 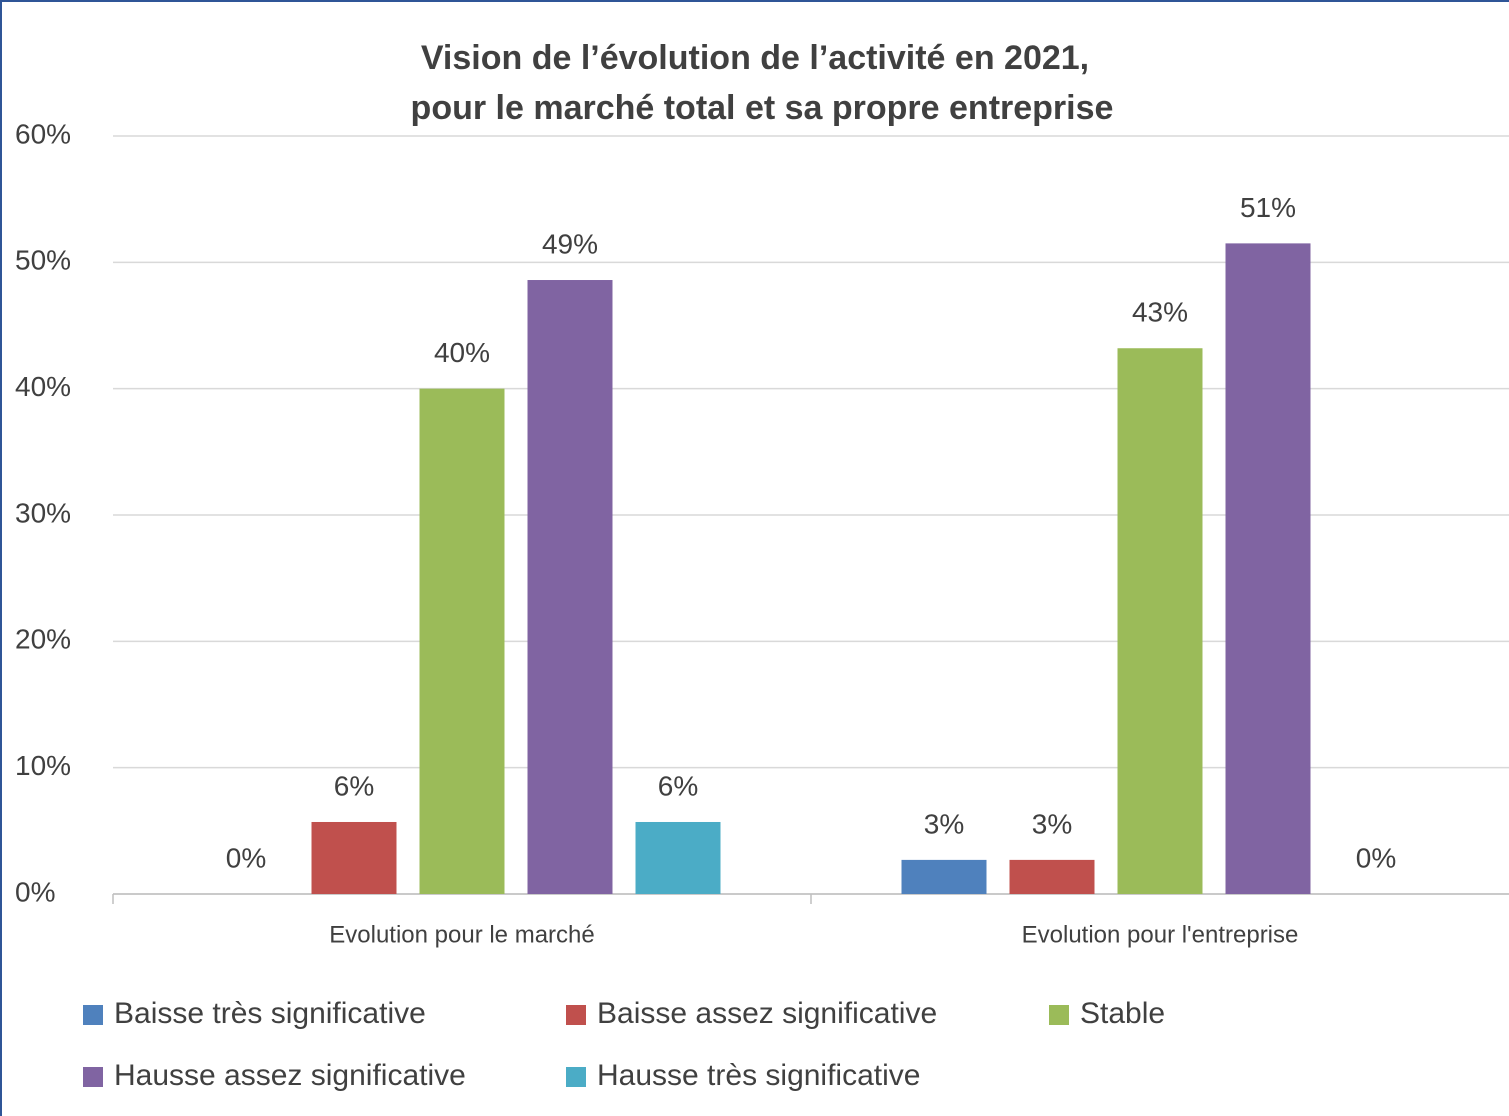 I want to click on y-tick-label: 60%, so click(x=43, y=133).